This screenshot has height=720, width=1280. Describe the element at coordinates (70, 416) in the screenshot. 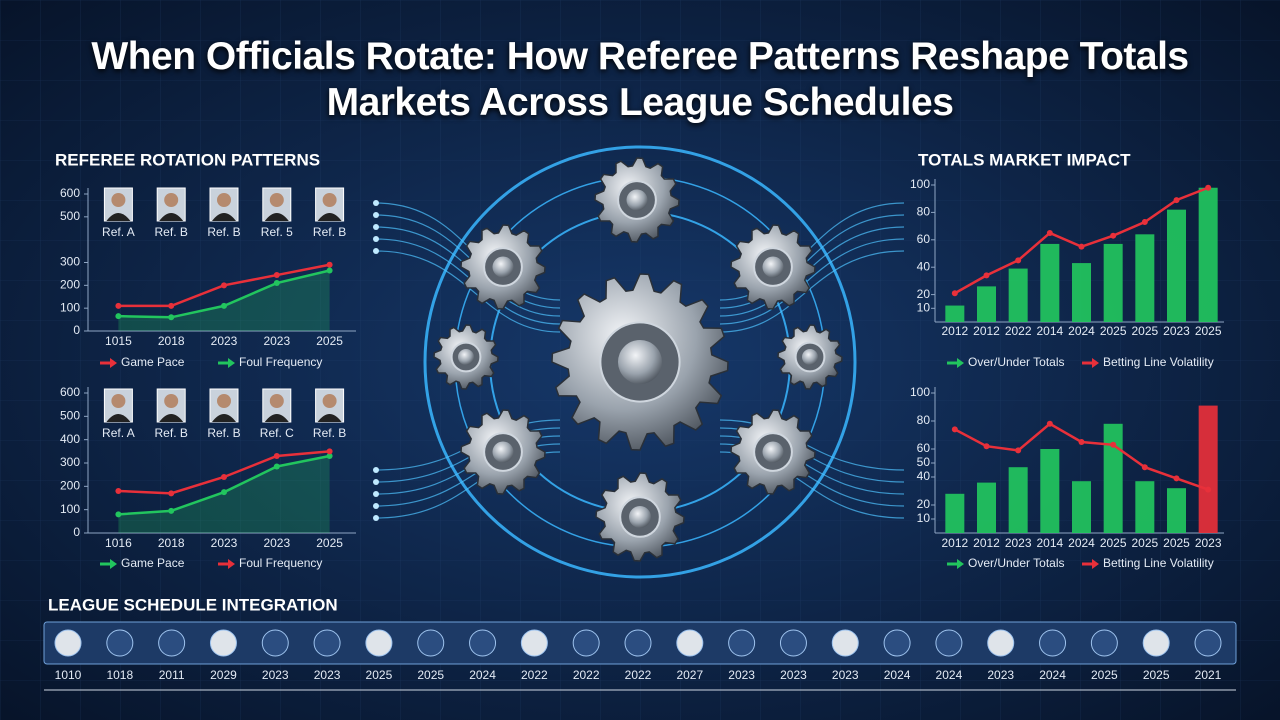

I see `y-tick-label: 500` at that location.